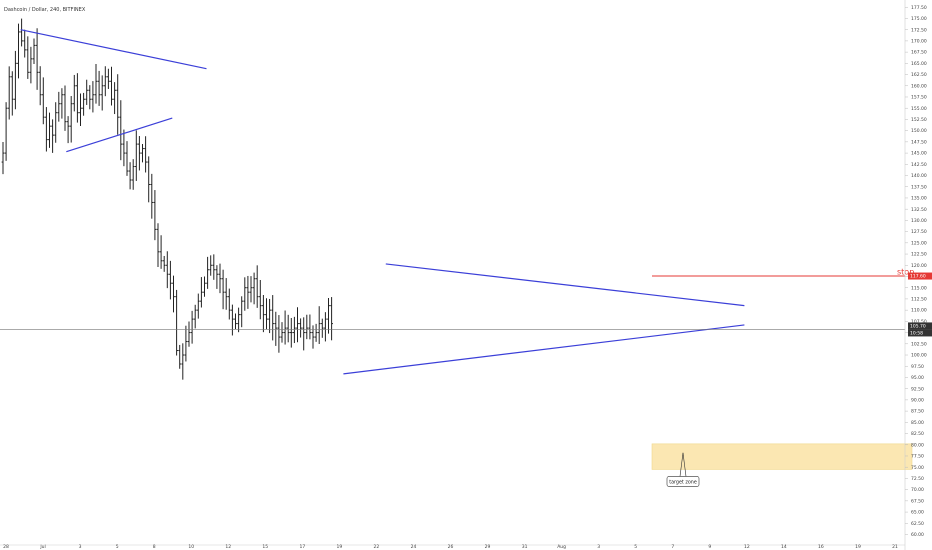  I want to click on x-tick-label: 24, so click(414, 547).